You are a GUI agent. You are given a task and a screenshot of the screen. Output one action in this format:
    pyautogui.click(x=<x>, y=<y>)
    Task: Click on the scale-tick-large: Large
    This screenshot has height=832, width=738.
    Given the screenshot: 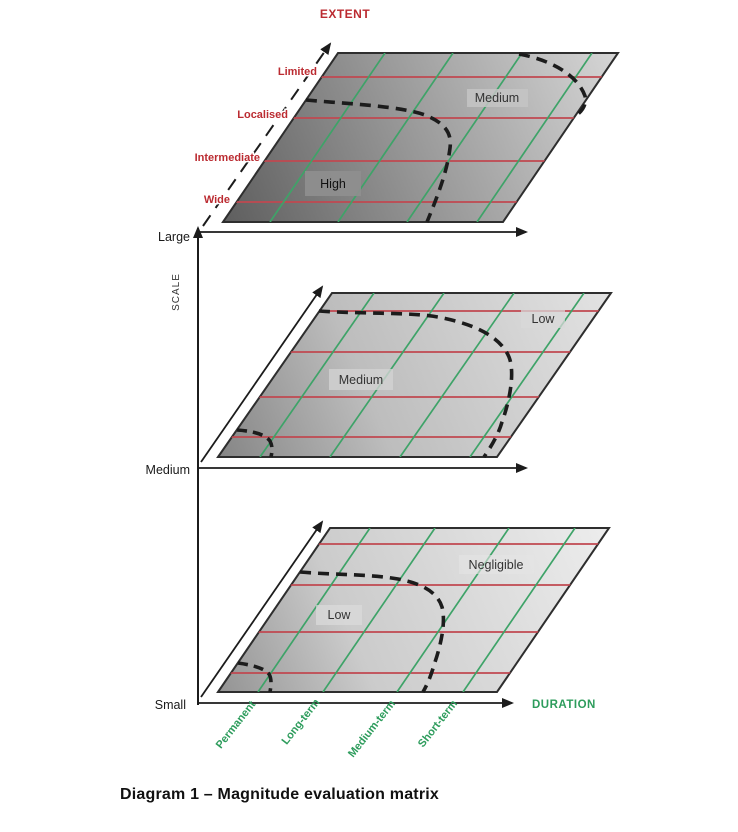 What is the action you would take?
    pyautogui.click(x=174, y=237)
    